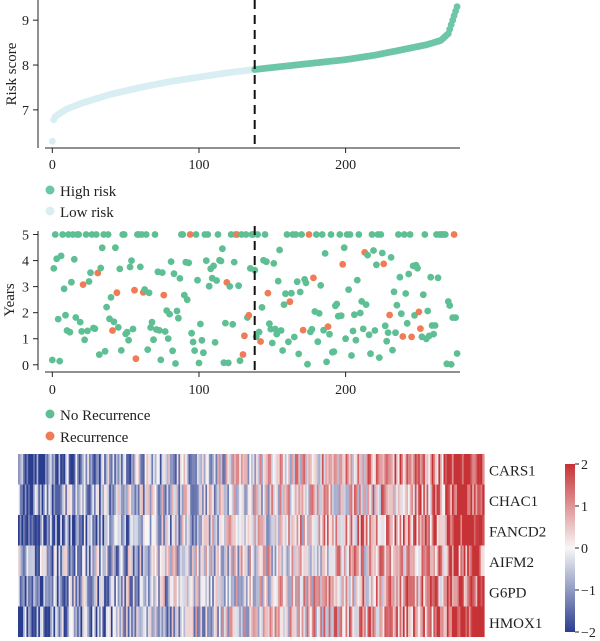  Describe the element at coordinates (511, 563) in the screenshot. I see `heatmap-row-label: AIFM2` at that location.